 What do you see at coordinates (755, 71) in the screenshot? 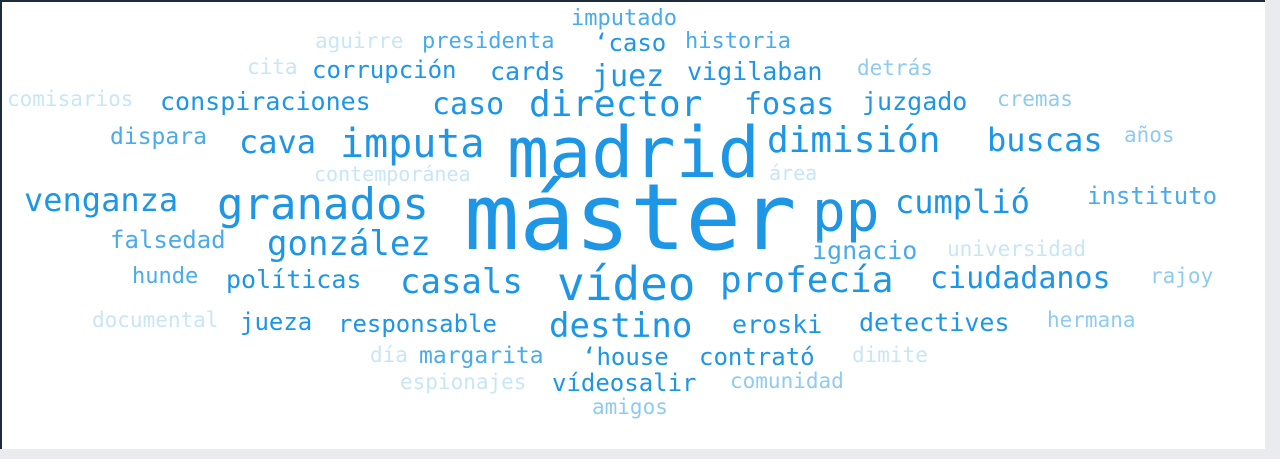
I see `word-vigilaban: vigilaban` at bounding box center [755, 71].